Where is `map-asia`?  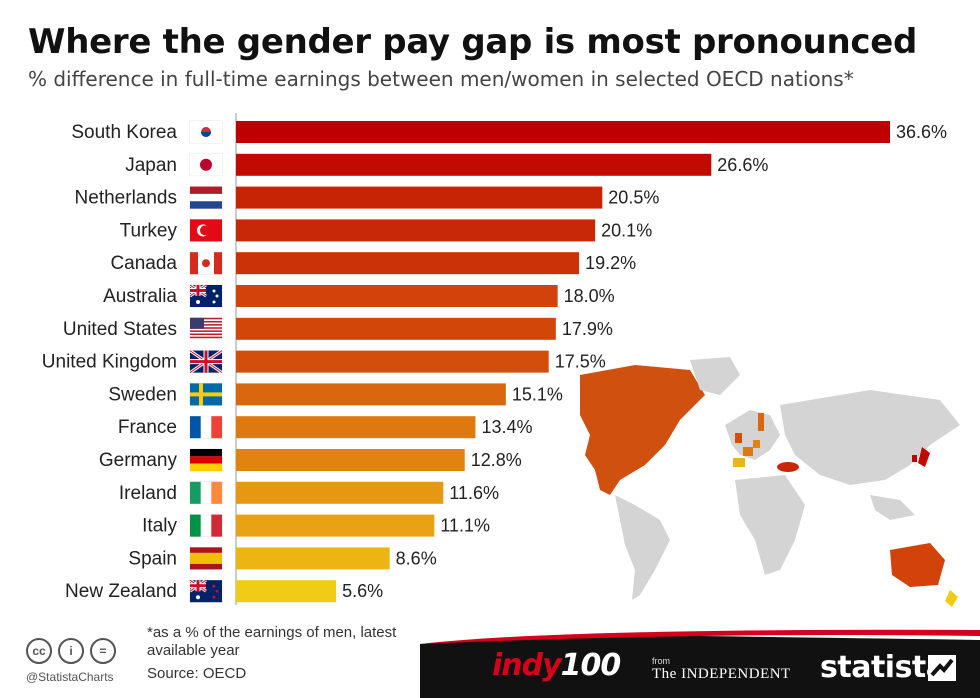 map-asia is located at coordinates (870, 437).